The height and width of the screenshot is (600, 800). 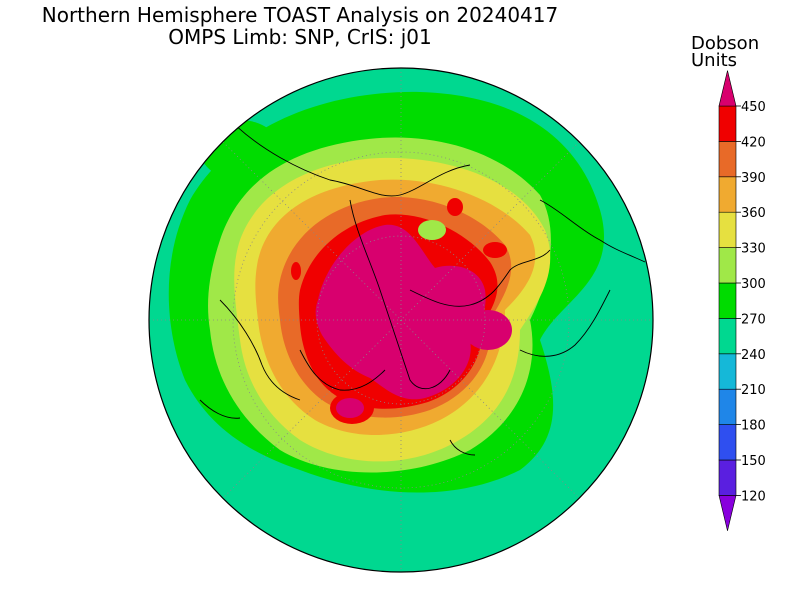 I want to click on colorbar-tick-label: 300, so click(x=753, y=284).